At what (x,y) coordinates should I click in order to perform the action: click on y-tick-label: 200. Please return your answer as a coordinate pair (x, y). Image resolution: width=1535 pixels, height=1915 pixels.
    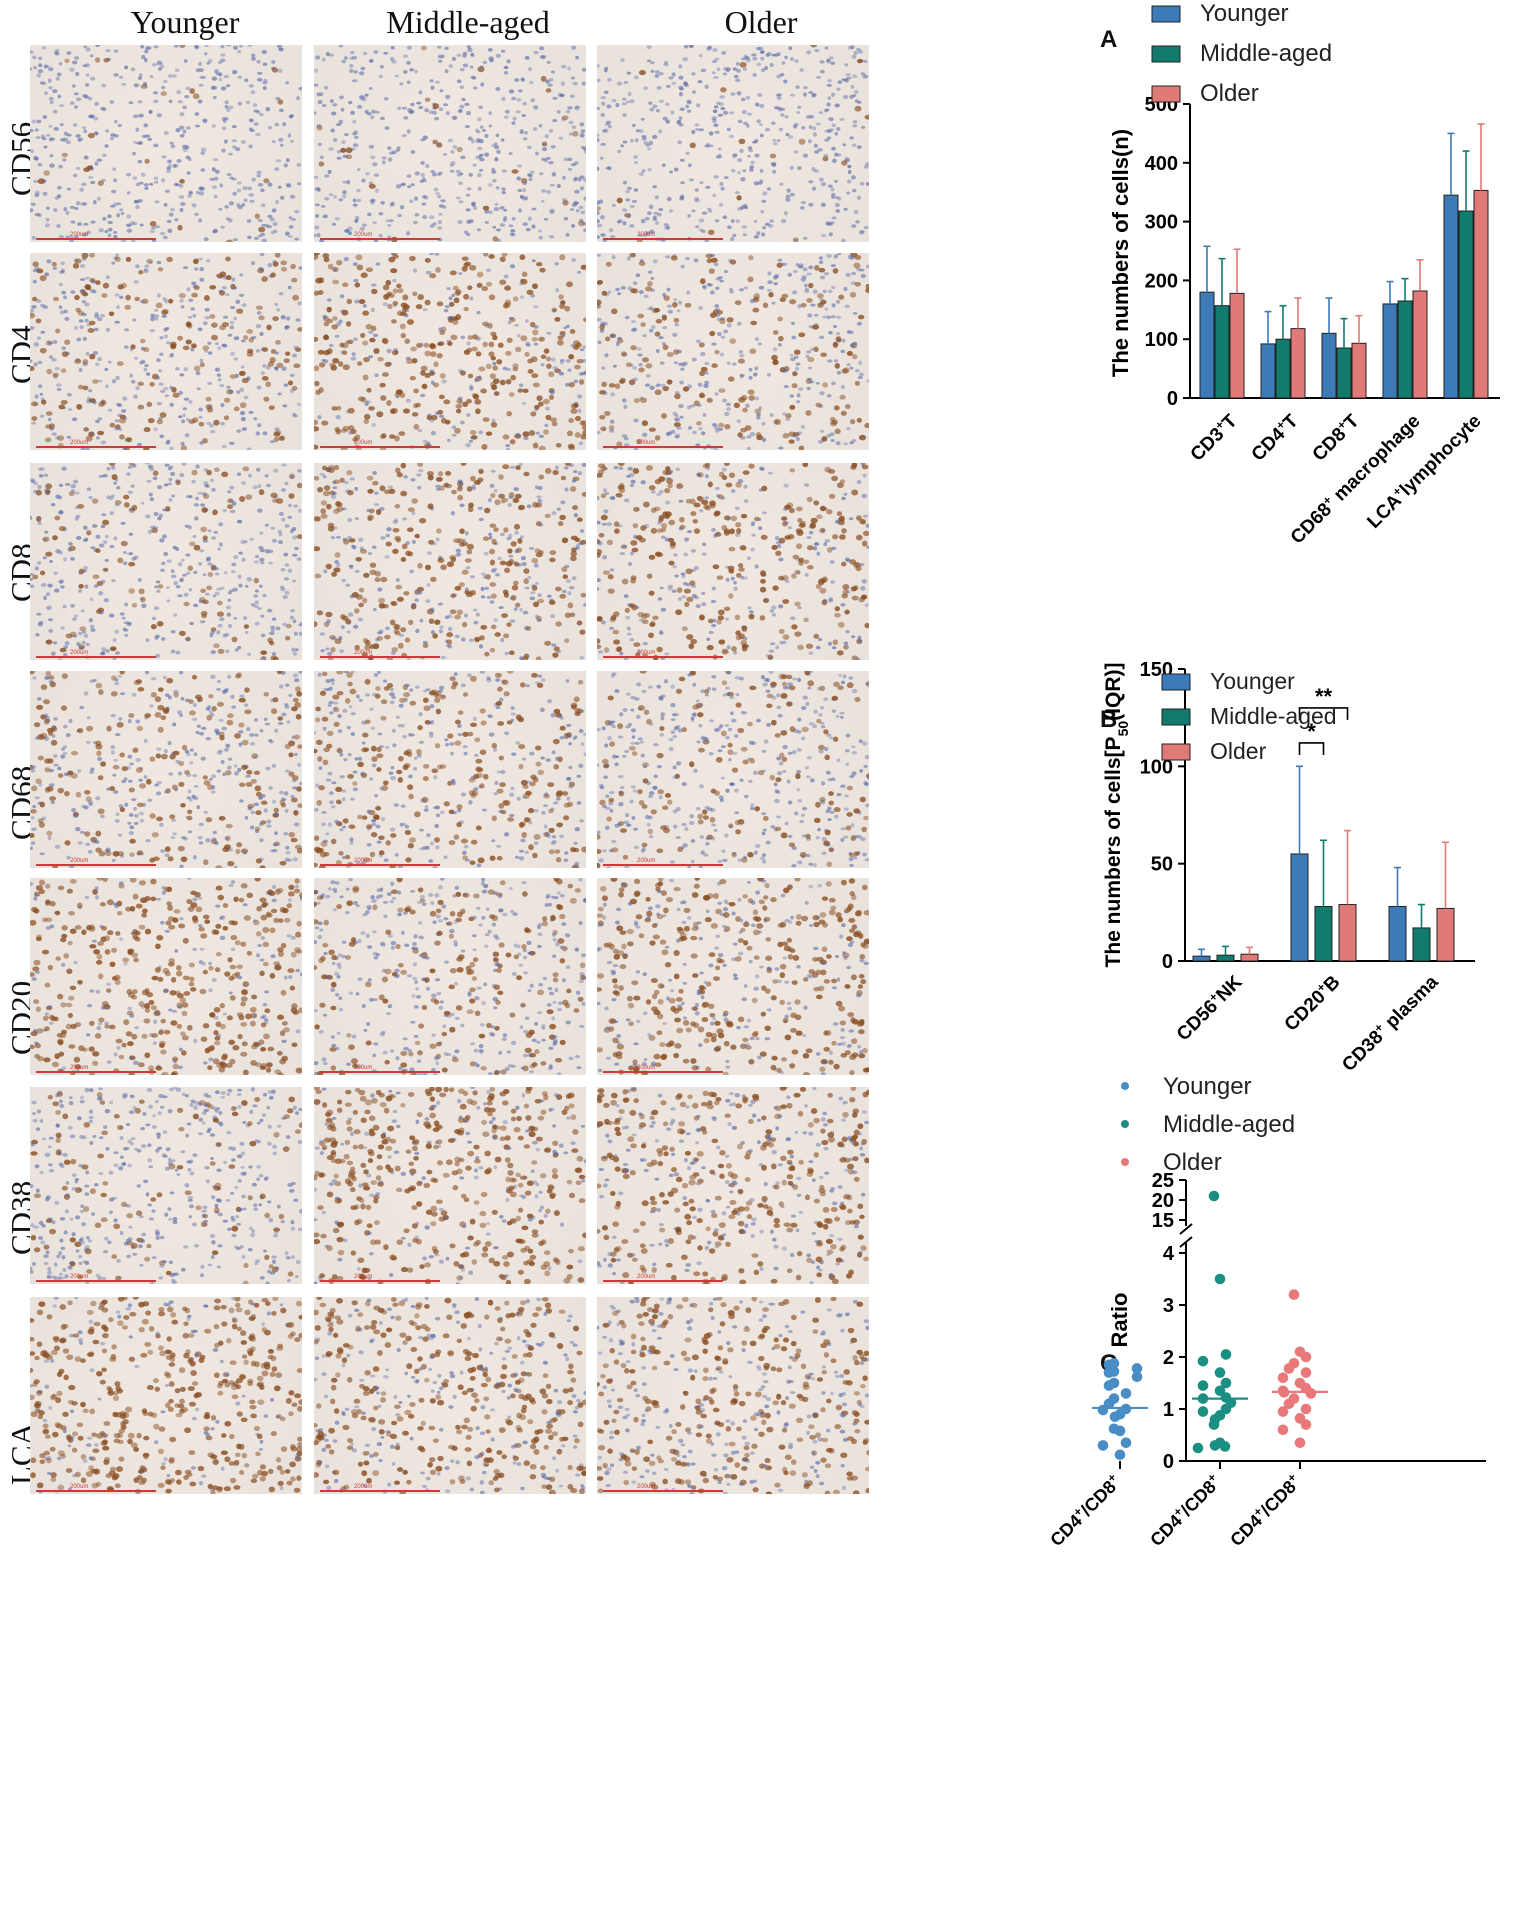
    Looking at the image, I should click on (1161, 281).